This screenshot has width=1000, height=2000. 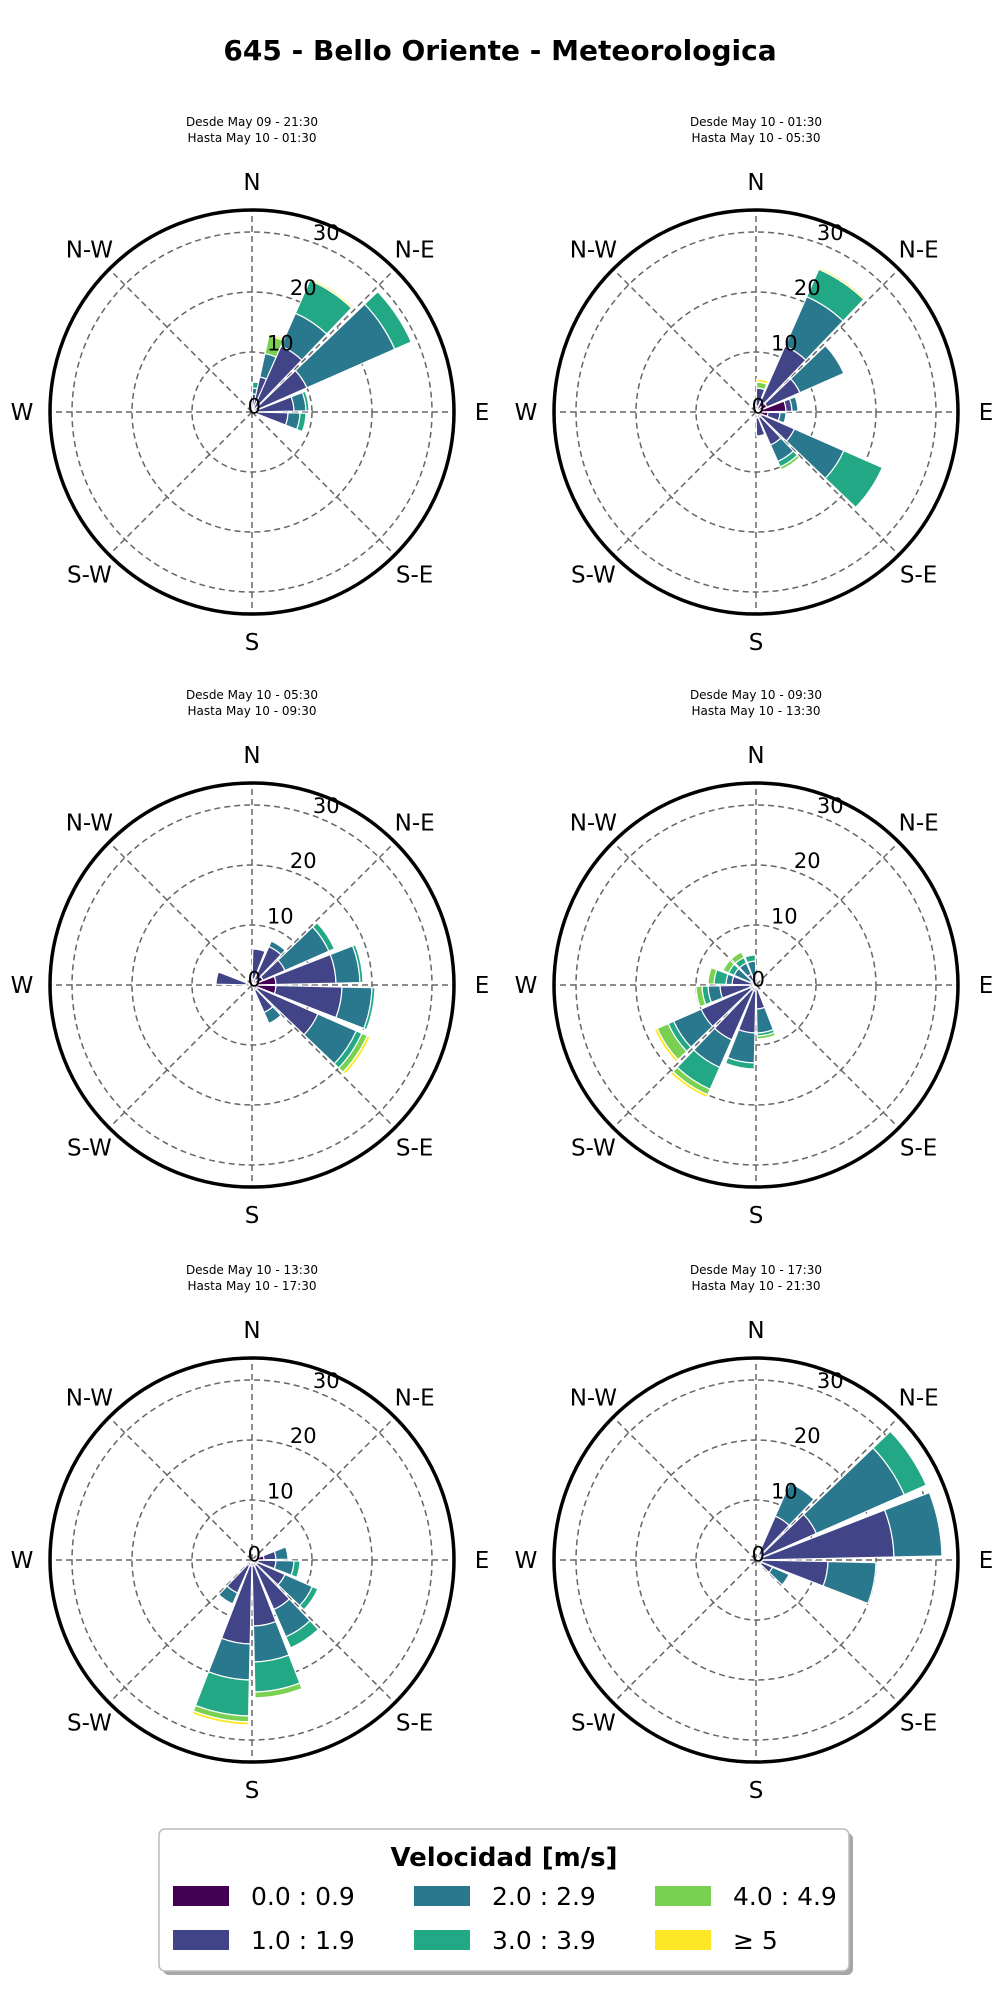 What do you see at coordinates (544, 1896) in the screenshot?
I see `legend-label: 2.0 : 2.9` at bounding box center [544, 1896].